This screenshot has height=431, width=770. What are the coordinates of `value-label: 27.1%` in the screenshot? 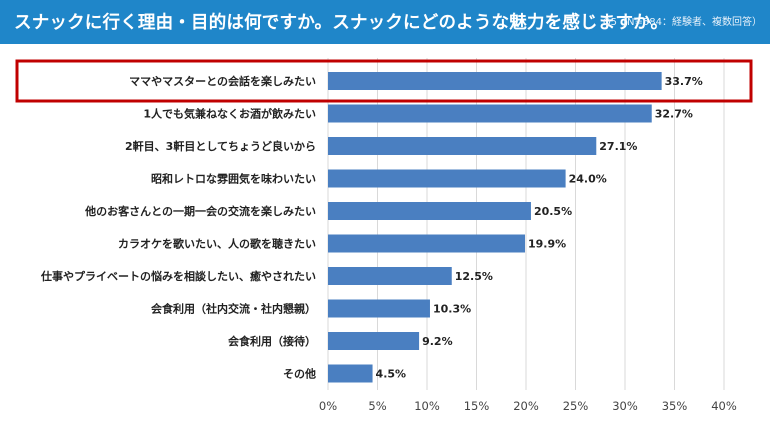 It's located at (618, 146).